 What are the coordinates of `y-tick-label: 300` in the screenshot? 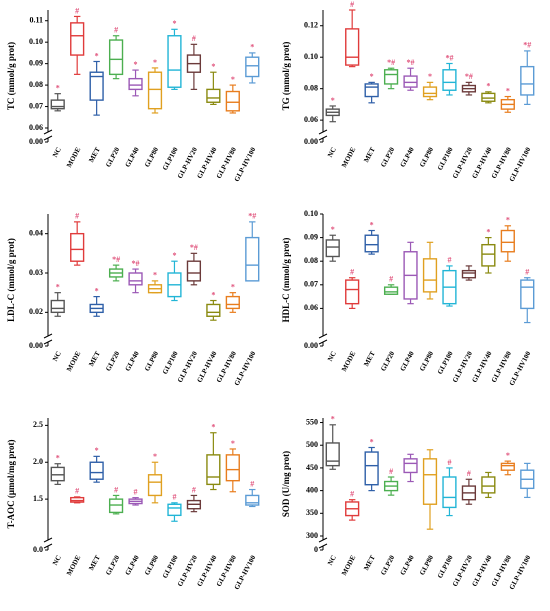 It's located at (312, 535).